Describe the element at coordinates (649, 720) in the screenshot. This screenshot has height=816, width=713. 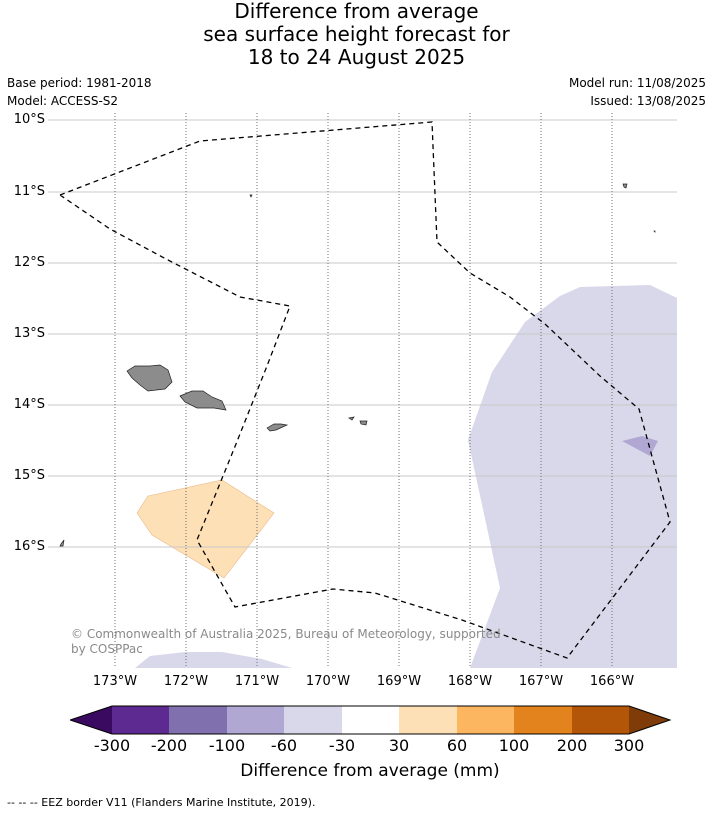
I see `colorbar-extend-high` at that location.